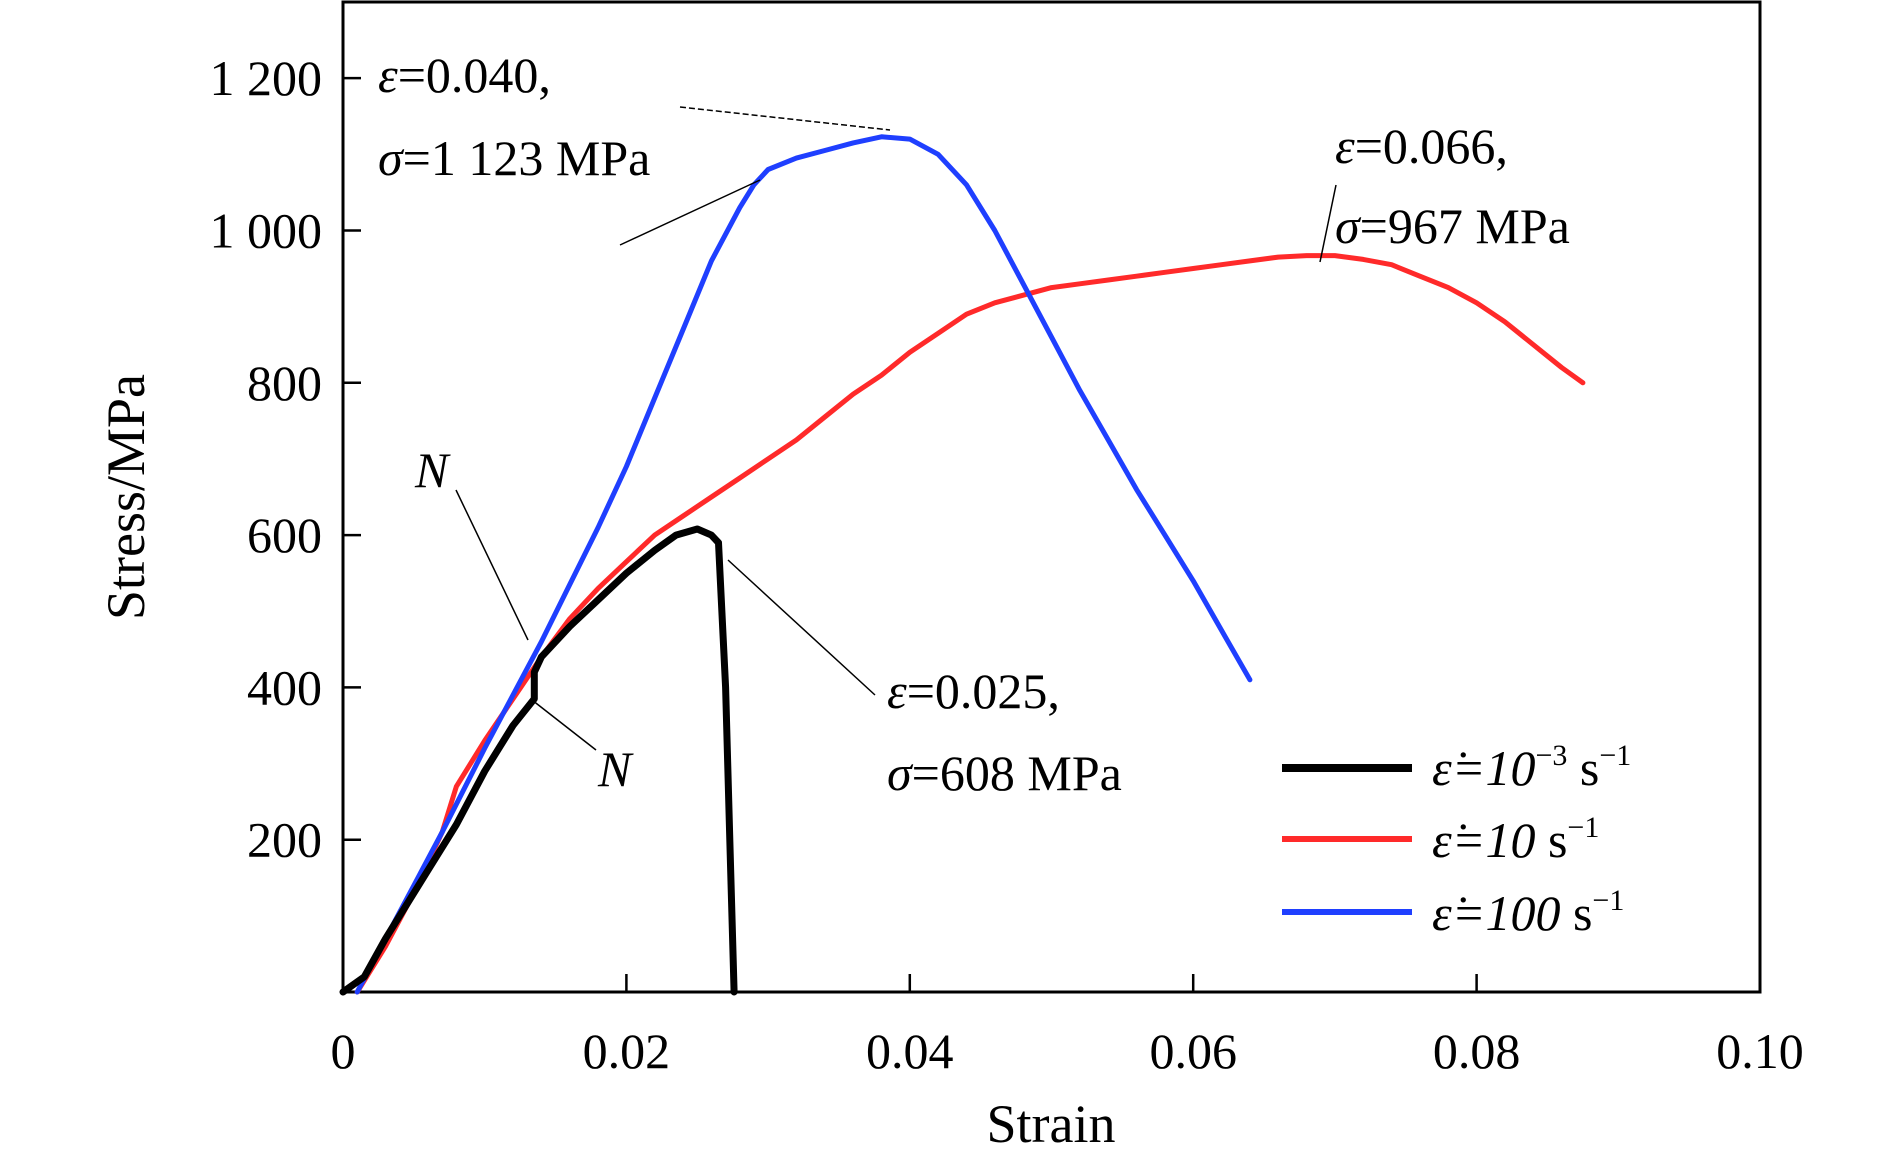 This screenshot has width=1890, height=1154. Describe the element at coordinates (627, 1051) in the screenshot. I see `x-tick-label: 0.02` at that location.